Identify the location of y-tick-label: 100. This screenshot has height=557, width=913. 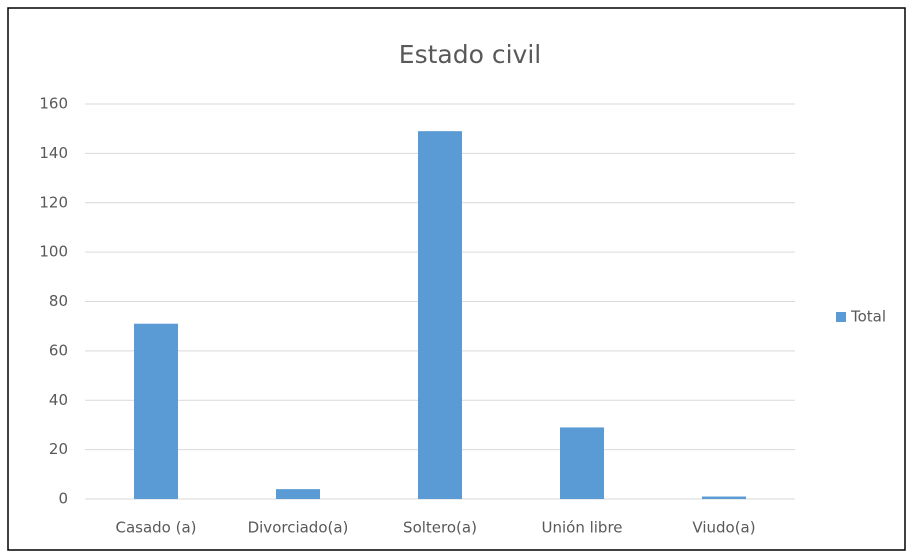
(53, 252).